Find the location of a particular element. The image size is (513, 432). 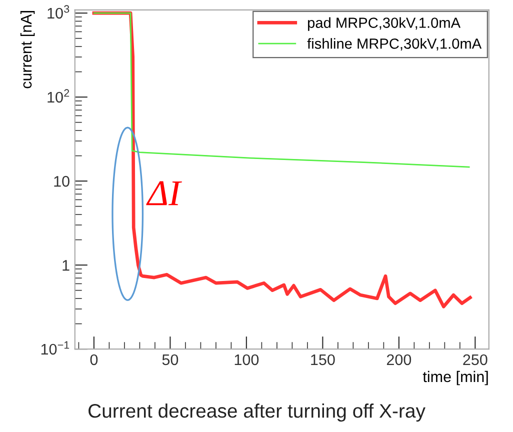

y-tick-label: 1 is located at coordinates (66, 265).